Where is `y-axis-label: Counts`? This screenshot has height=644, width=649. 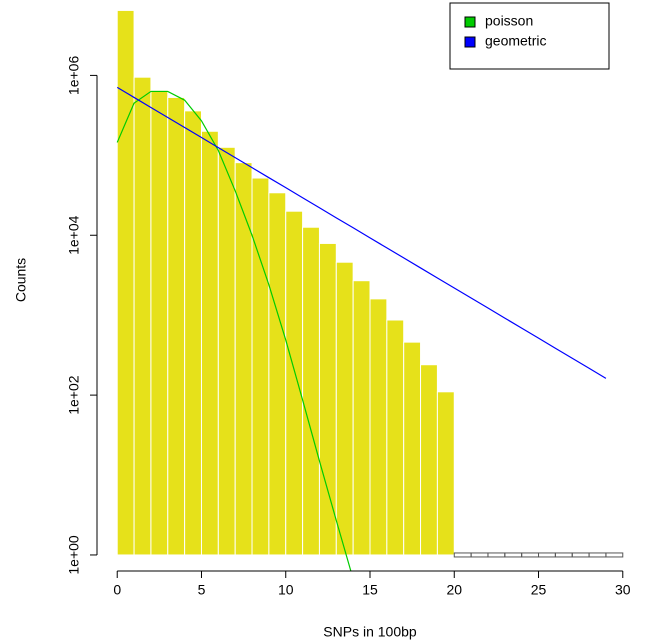
y-axis-label: Counts is located at coordinates (21, 280).